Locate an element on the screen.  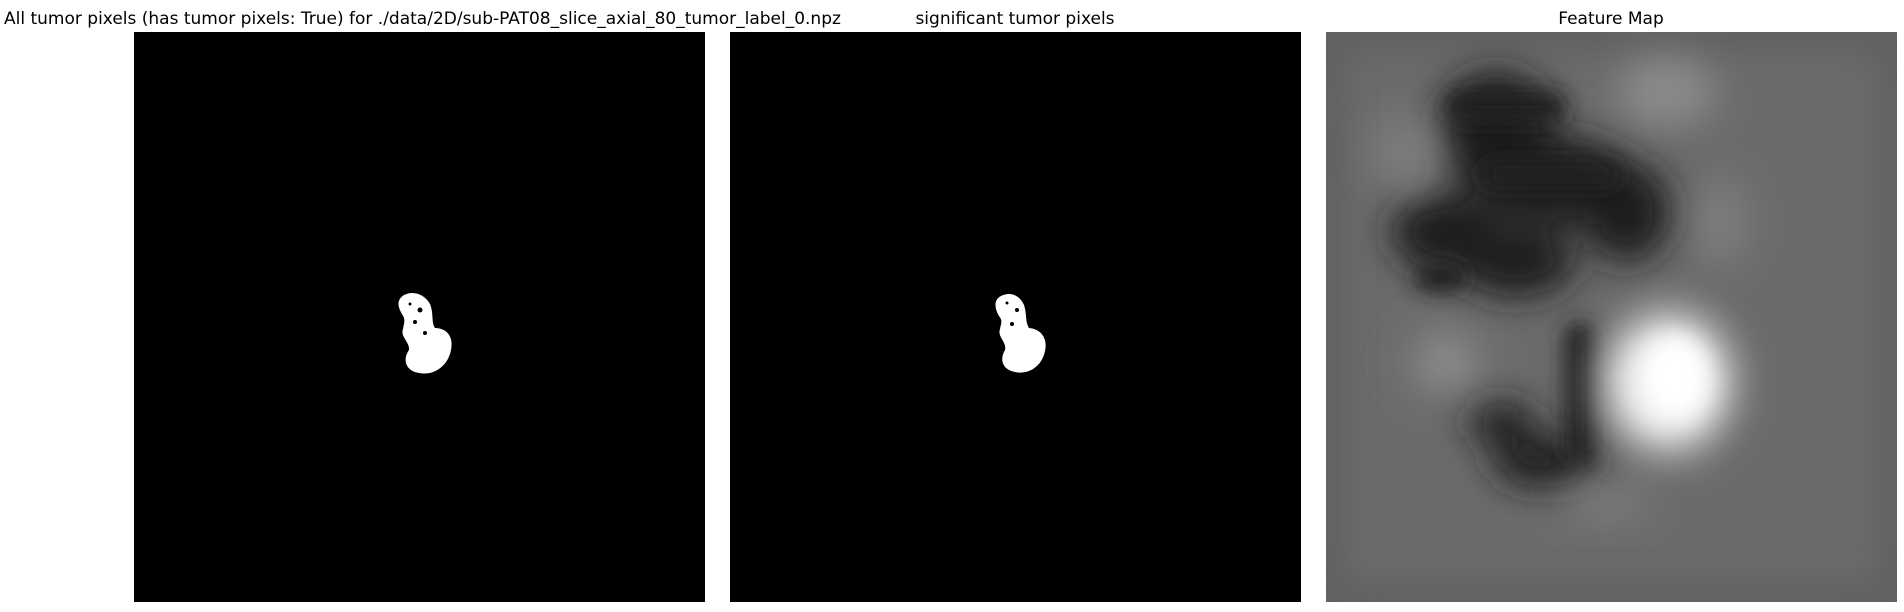
significant-tumor-blob is located at coordinates (1020, 333).